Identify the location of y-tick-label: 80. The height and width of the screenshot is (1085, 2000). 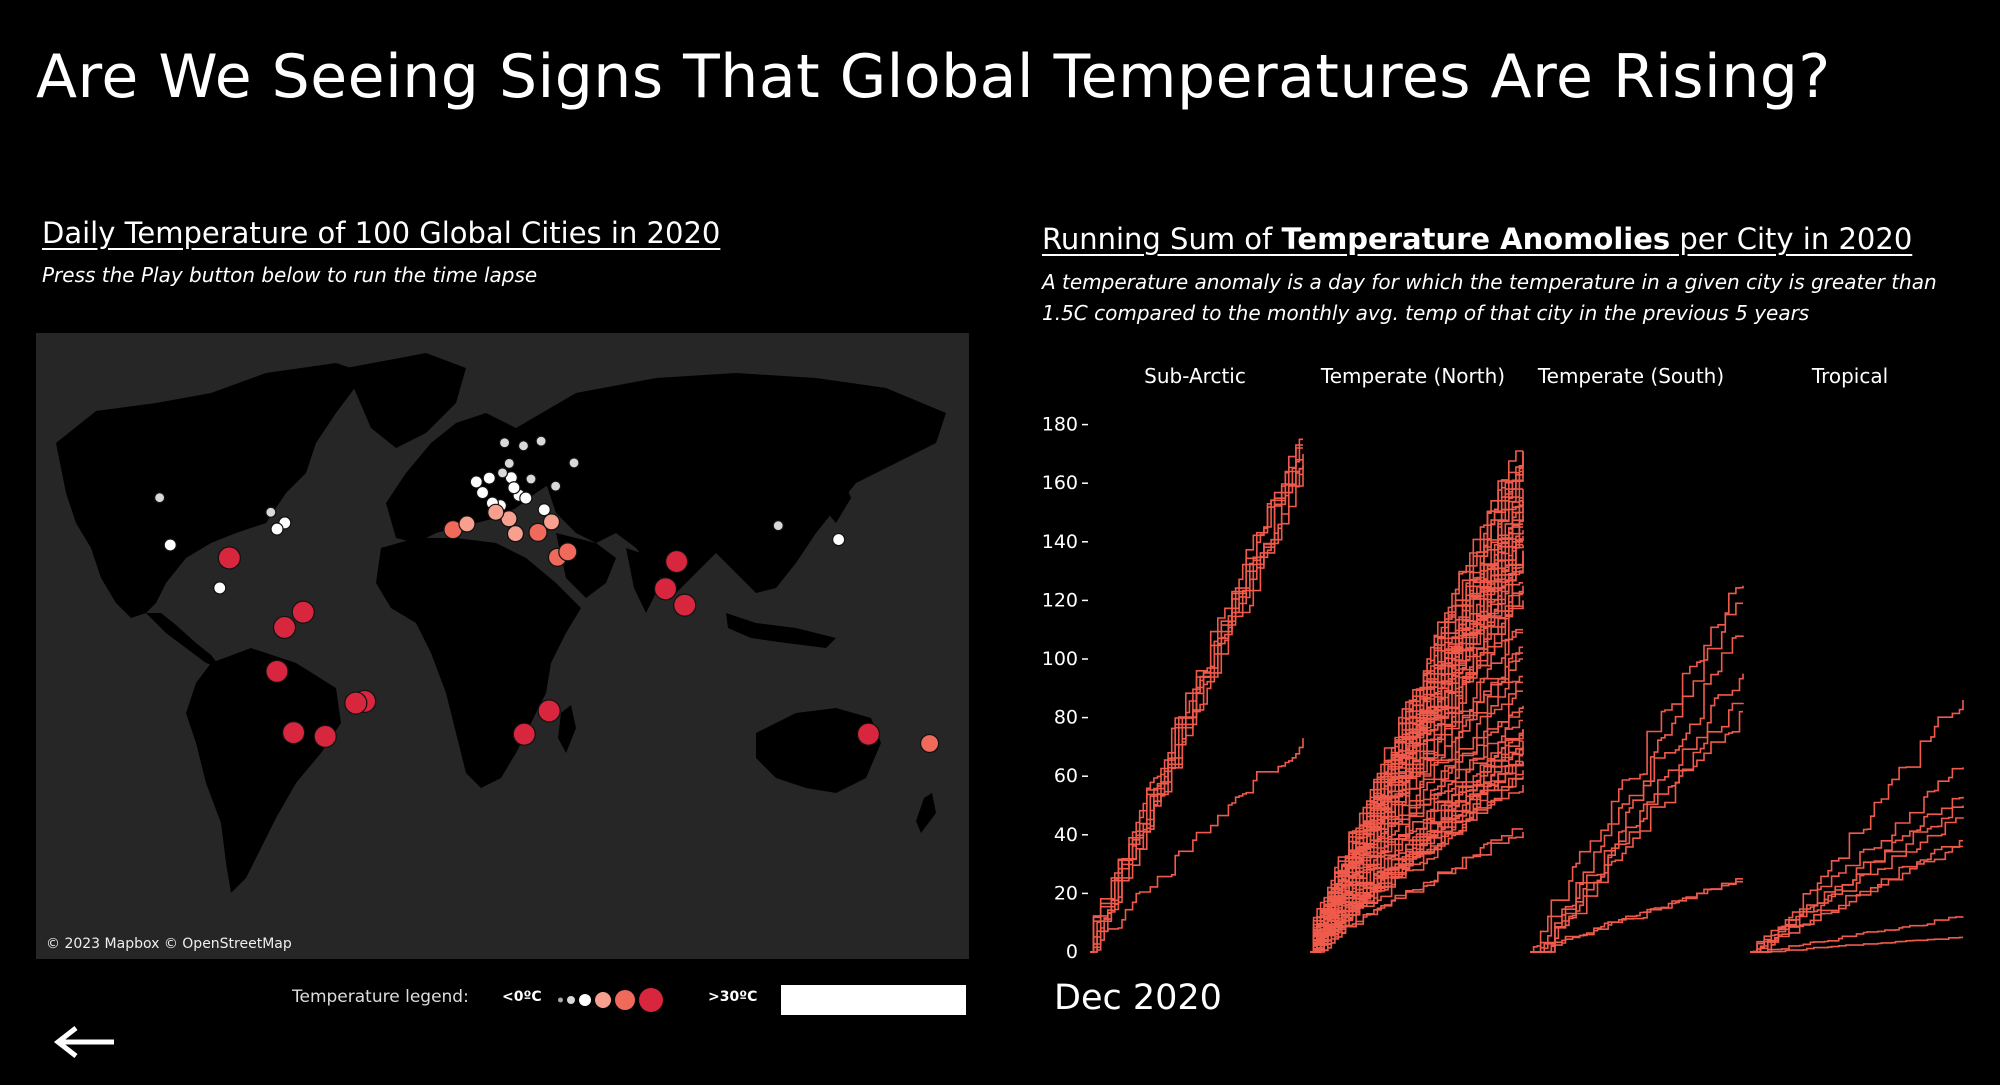
(1066, 718).